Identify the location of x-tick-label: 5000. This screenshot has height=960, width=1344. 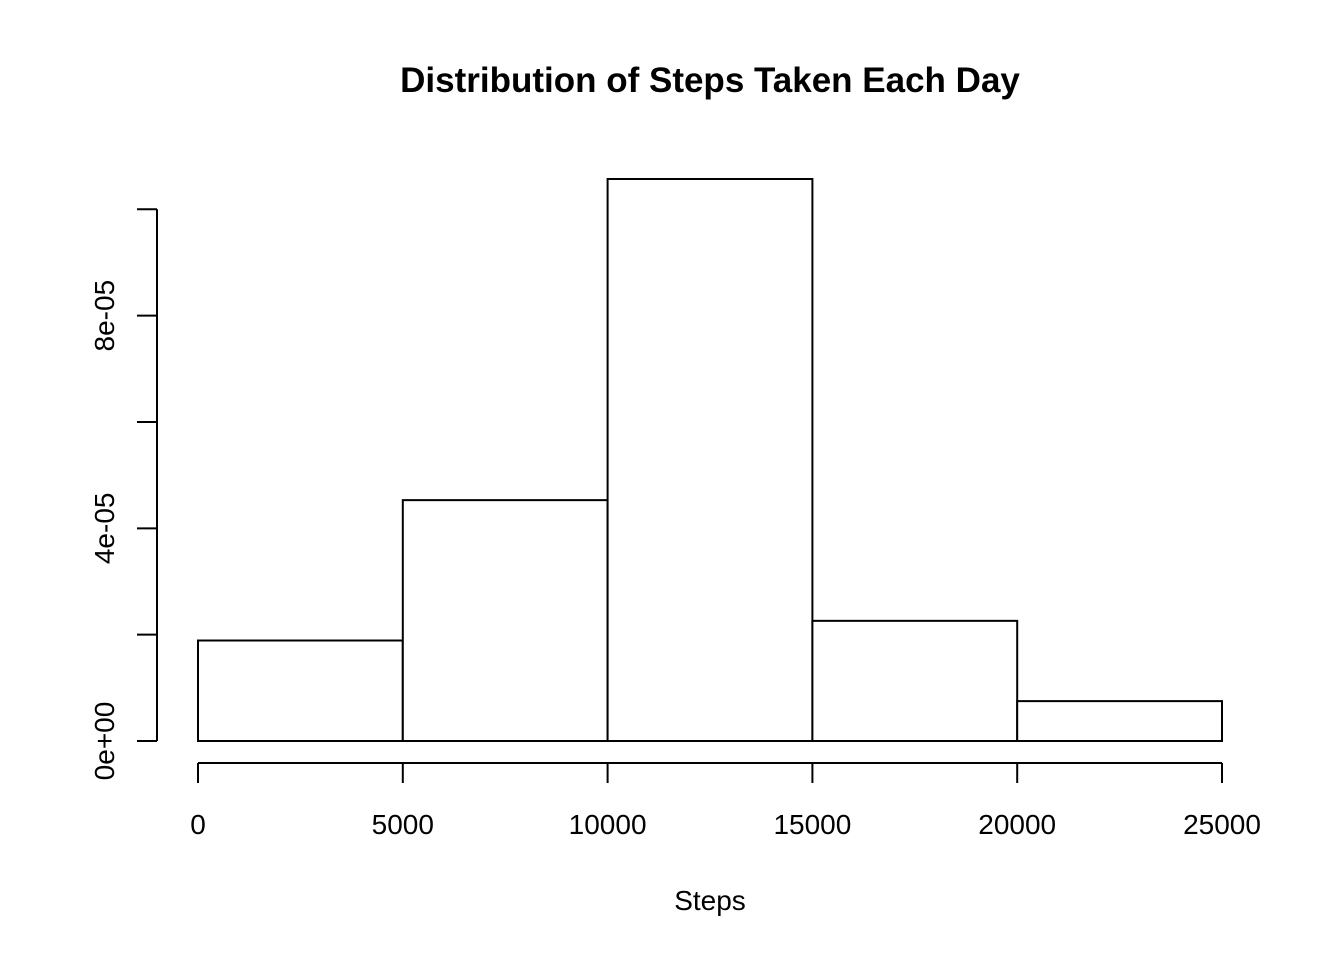
(403, 824).